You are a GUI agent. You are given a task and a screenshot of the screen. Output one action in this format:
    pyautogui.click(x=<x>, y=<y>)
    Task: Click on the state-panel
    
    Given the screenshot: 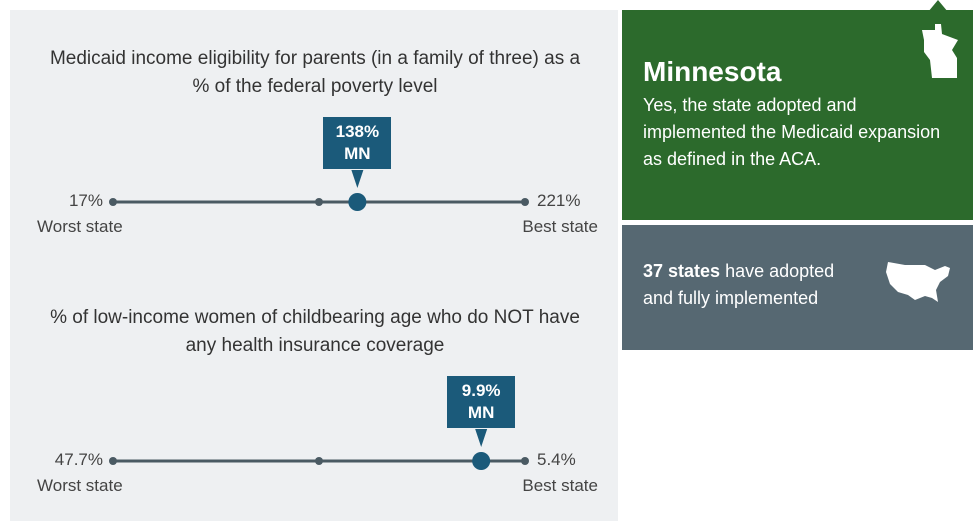 What is the action you would take?
    pyautogui.click(x=797, y=115)
    